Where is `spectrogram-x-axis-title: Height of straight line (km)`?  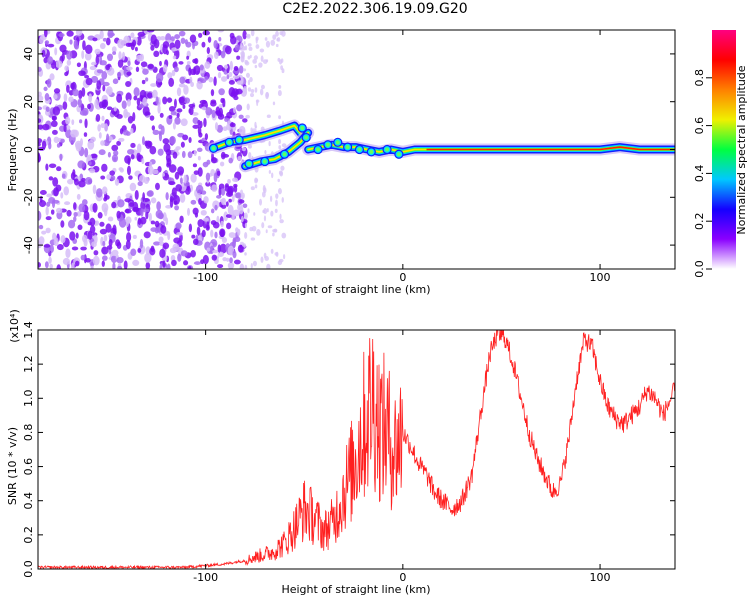 spectrogram-x-axis-title: Height of straight line (km) is located at coordinates (355, 289).